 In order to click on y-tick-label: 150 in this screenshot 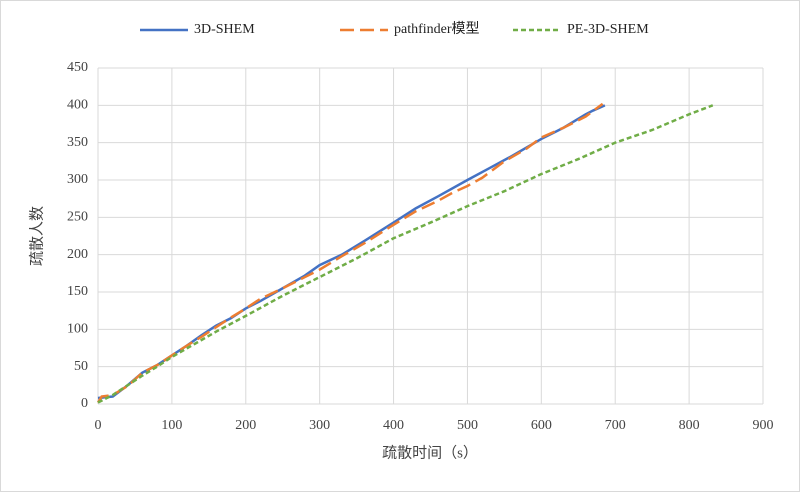, I will do `click(77, 291)`.